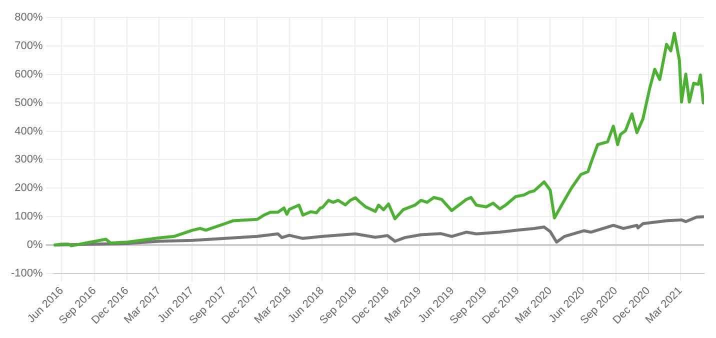 This screenshot has height=338, width=716. Describe the element at coordinates (35, 244) in the screenshot. I see `y-tick-label: 0%` at that location.